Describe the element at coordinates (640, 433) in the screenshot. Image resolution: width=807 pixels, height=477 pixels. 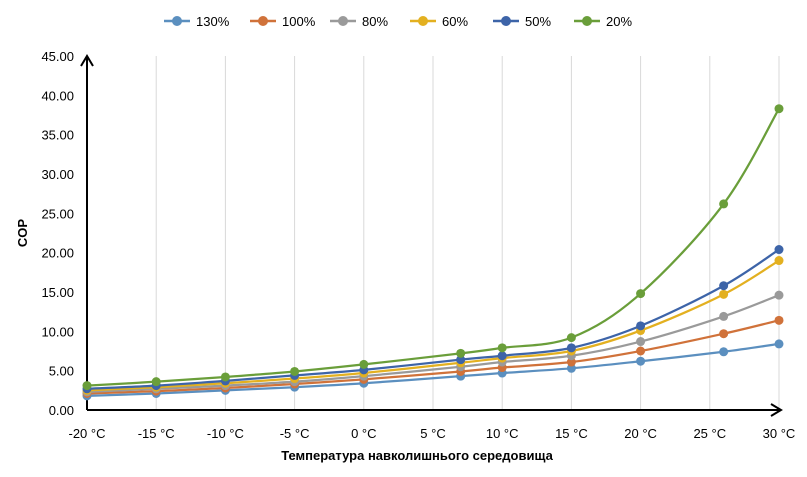
I see `x-tick-label: 20 °C` at that location.